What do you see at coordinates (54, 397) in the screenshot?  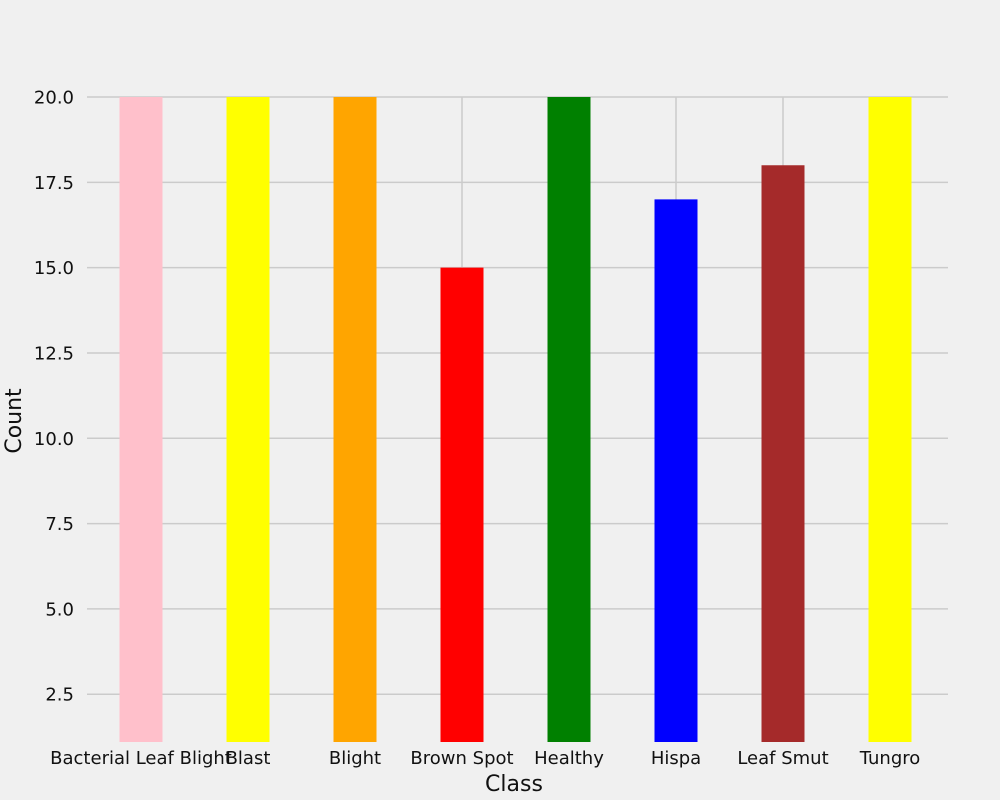 I see `y-tick-labels: 2.5 5.0 7.5 10.0 12.5 15.0 17.5 20.0` at bounding box center [54, 397].